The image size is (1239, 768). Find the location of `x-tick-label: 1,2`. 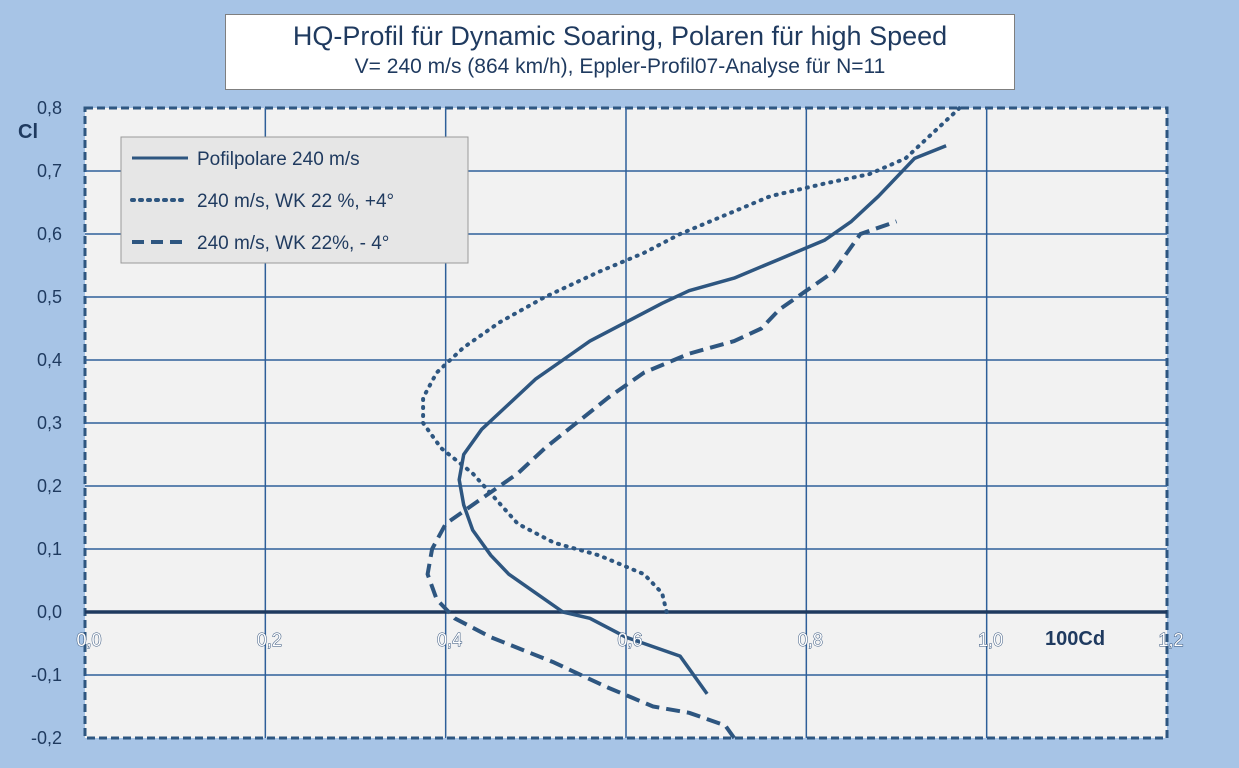

x-tick-label: 1,2 is located at coordinates (1170, 640).